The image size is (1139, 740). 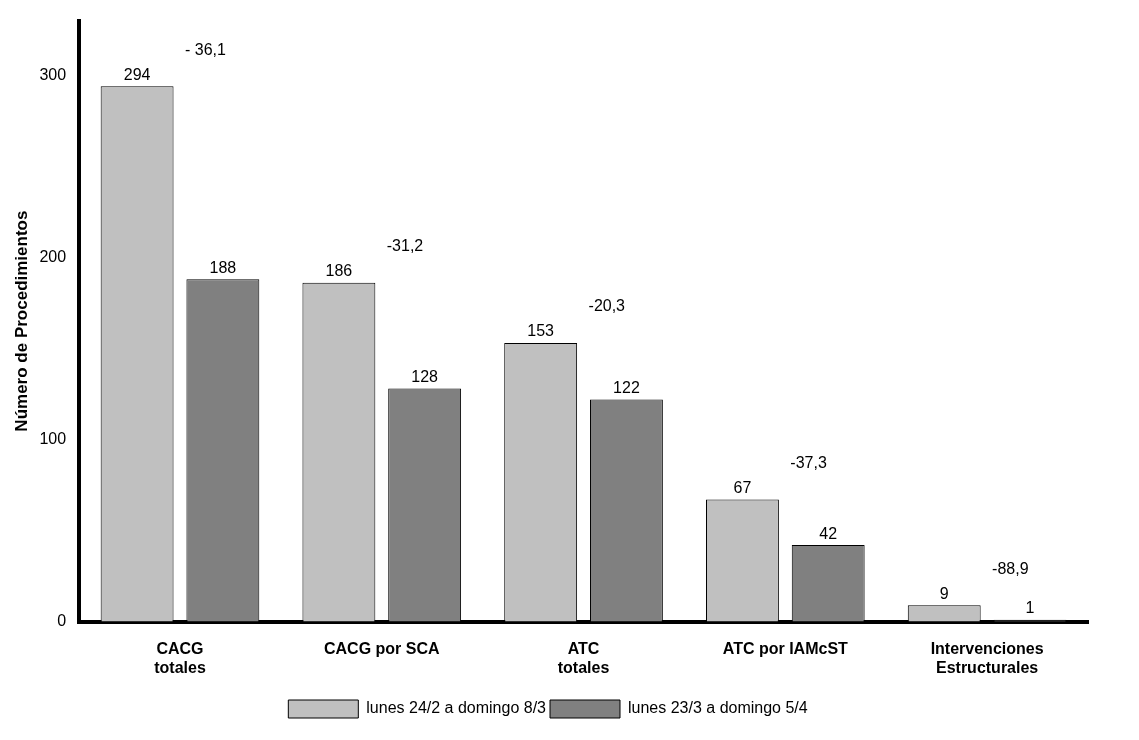 I want to click on y-tick-label: 100, so click(x=53, y=438).